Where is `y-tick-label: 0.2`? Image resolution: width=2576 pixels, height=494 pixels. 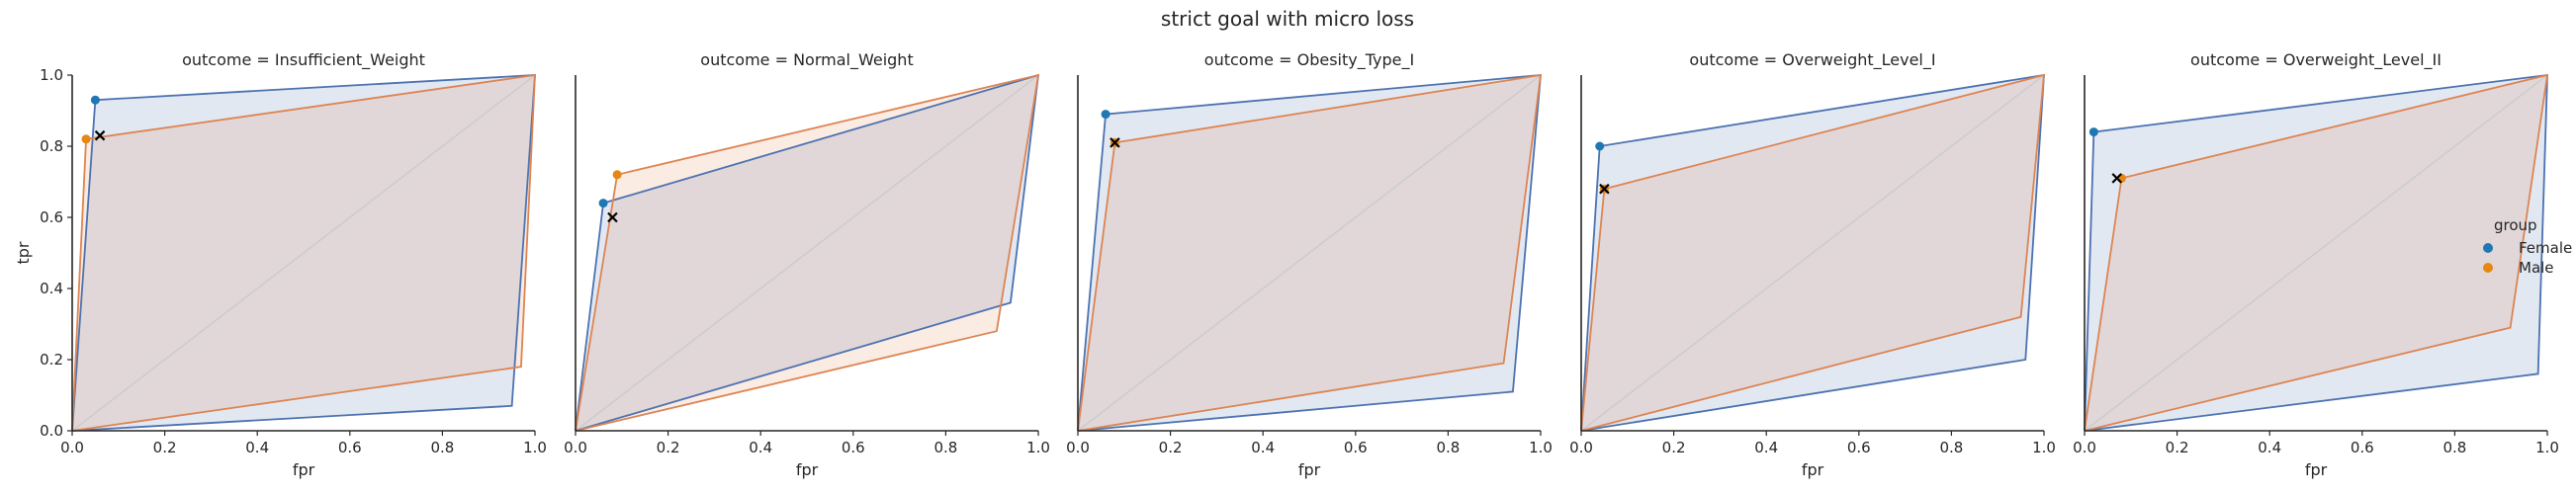 y-tick-label: 0.2 is located at coordinates (51, 360).